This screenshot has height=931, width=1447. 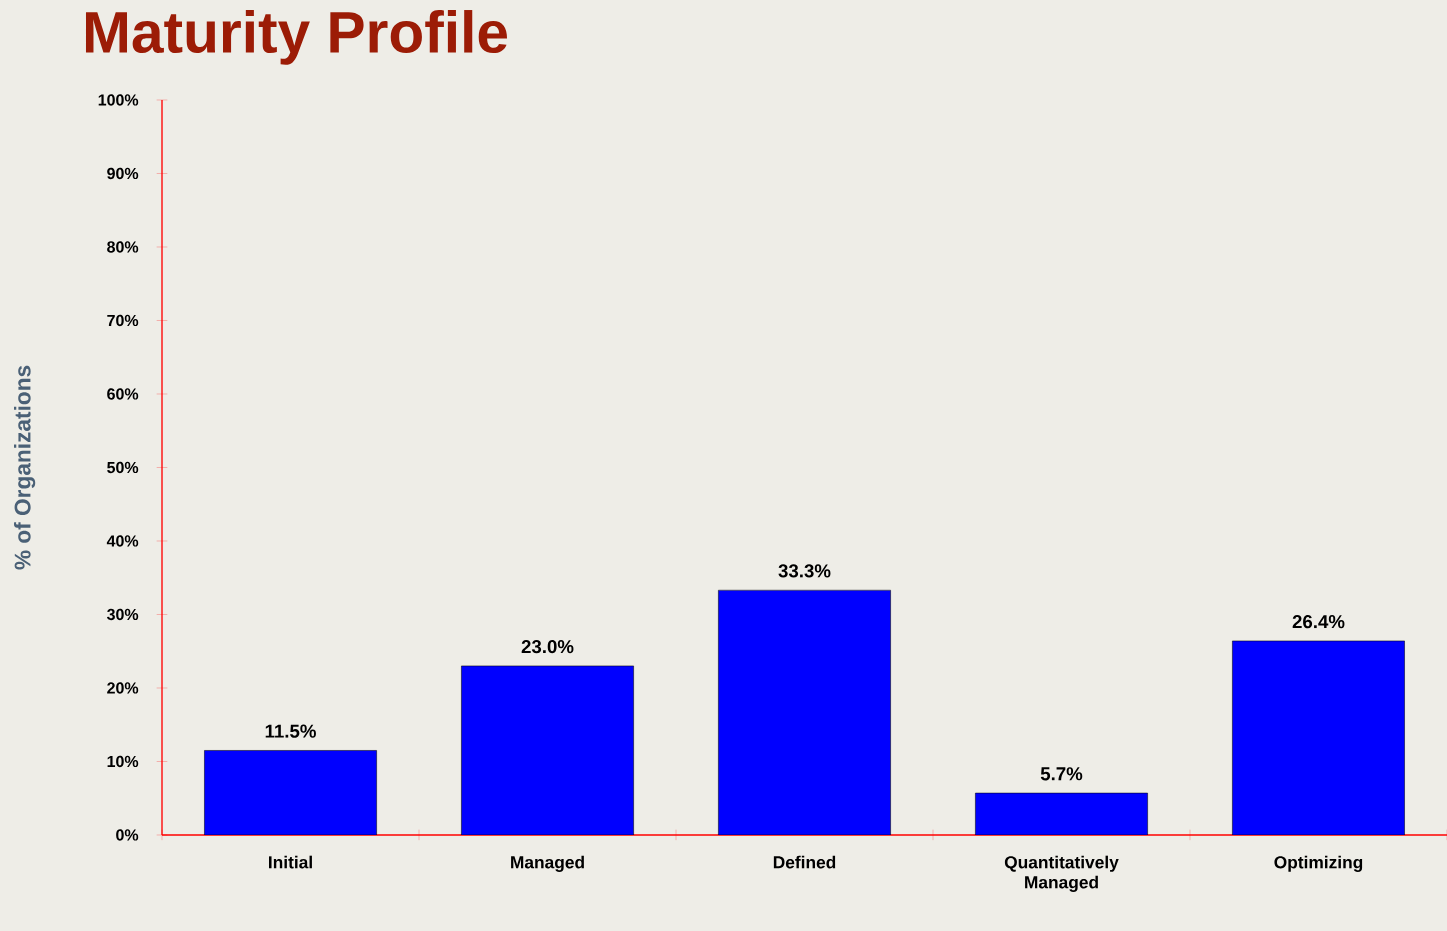 What do you see at coordinates (123, 394) in the screenshot?
I see `y-tick-label: 60%` at bounding box center [123, 394].